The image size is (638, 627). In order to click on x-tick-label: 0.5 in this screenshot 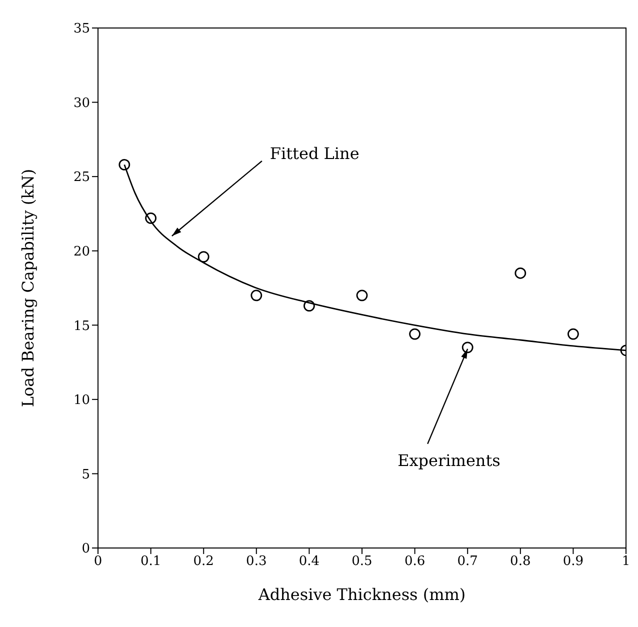, I will do `click(362, 562)`.